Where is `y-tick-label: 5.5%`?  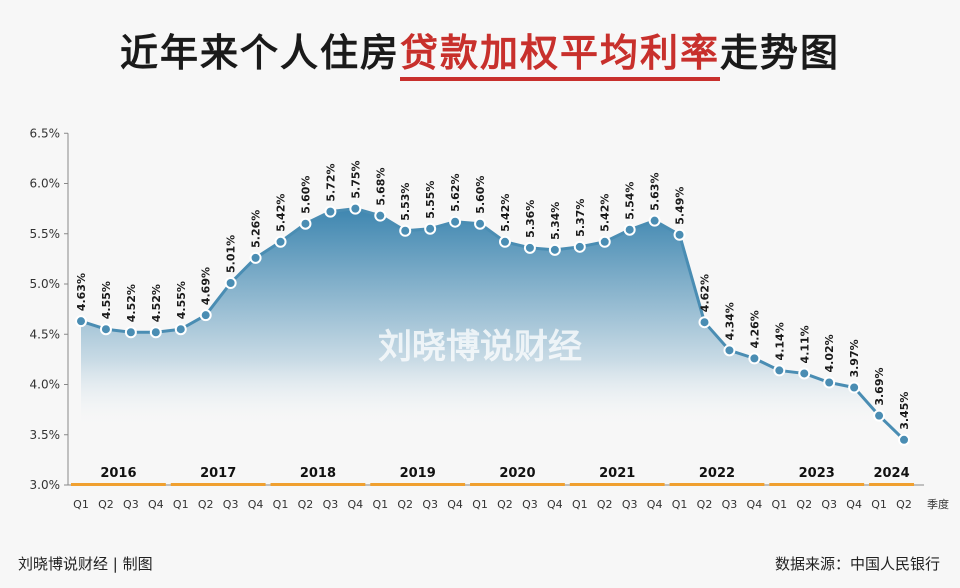 y-tick-label: 5.5% is located at coordinates (45, 234).